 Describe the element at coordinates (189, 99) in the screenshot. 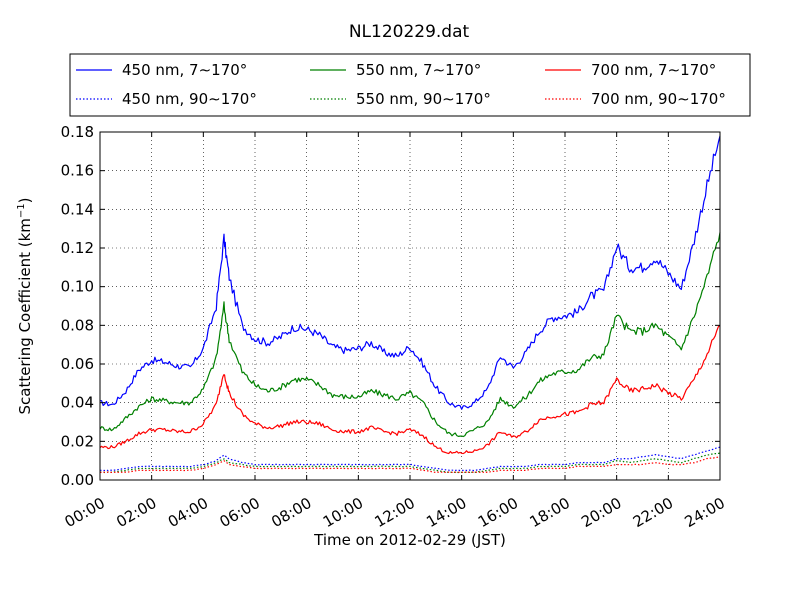

I see `legend-label: 450 nm, 90∼170°` at that location.